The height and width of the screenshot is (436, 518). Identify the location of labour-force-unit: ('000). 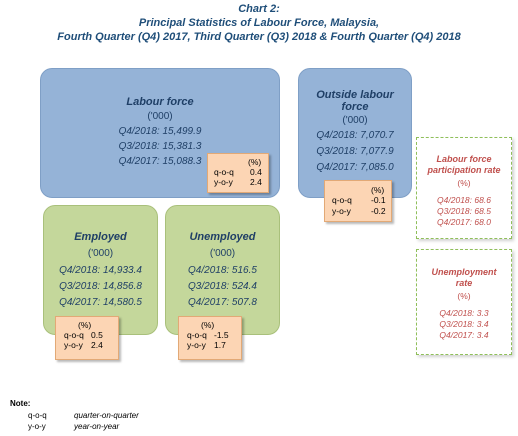
(160, 116).